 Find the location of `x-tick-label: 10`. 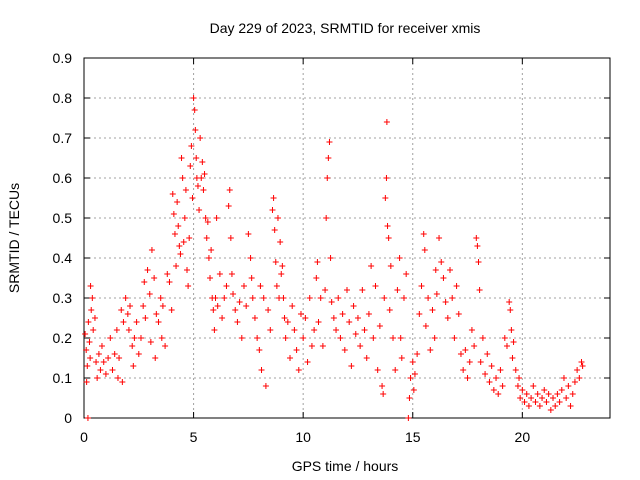

x-tick-label: 10 is located at coordinates (303, 437).